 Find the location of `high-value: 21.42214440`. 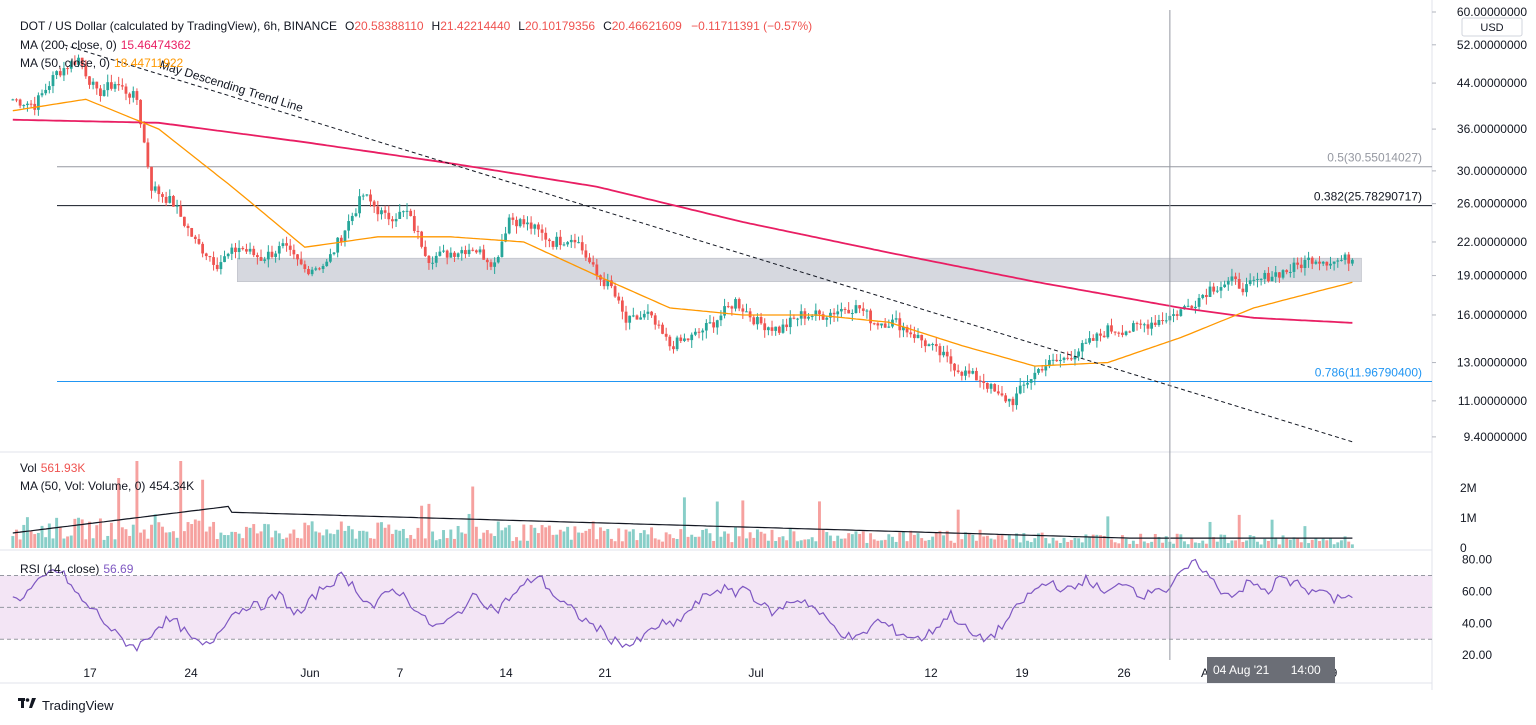

high-value: 21.42214440 is located at coordinates (475, 26).